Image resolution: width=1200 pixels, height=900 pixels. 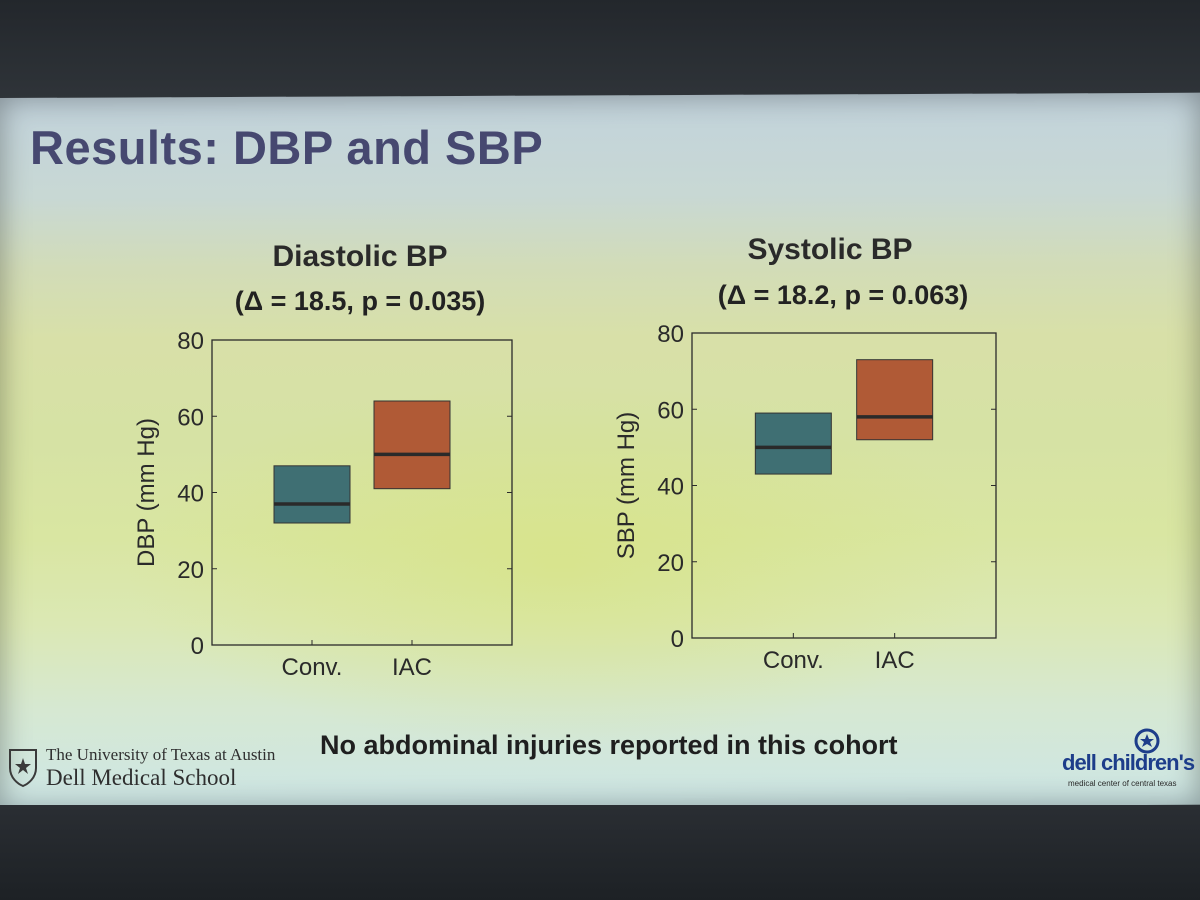 What do you see at coordinates (287, 147) in the screenshot?
I see `slide-title: Results: DBP and SBP` at bounding box center [287, 147].